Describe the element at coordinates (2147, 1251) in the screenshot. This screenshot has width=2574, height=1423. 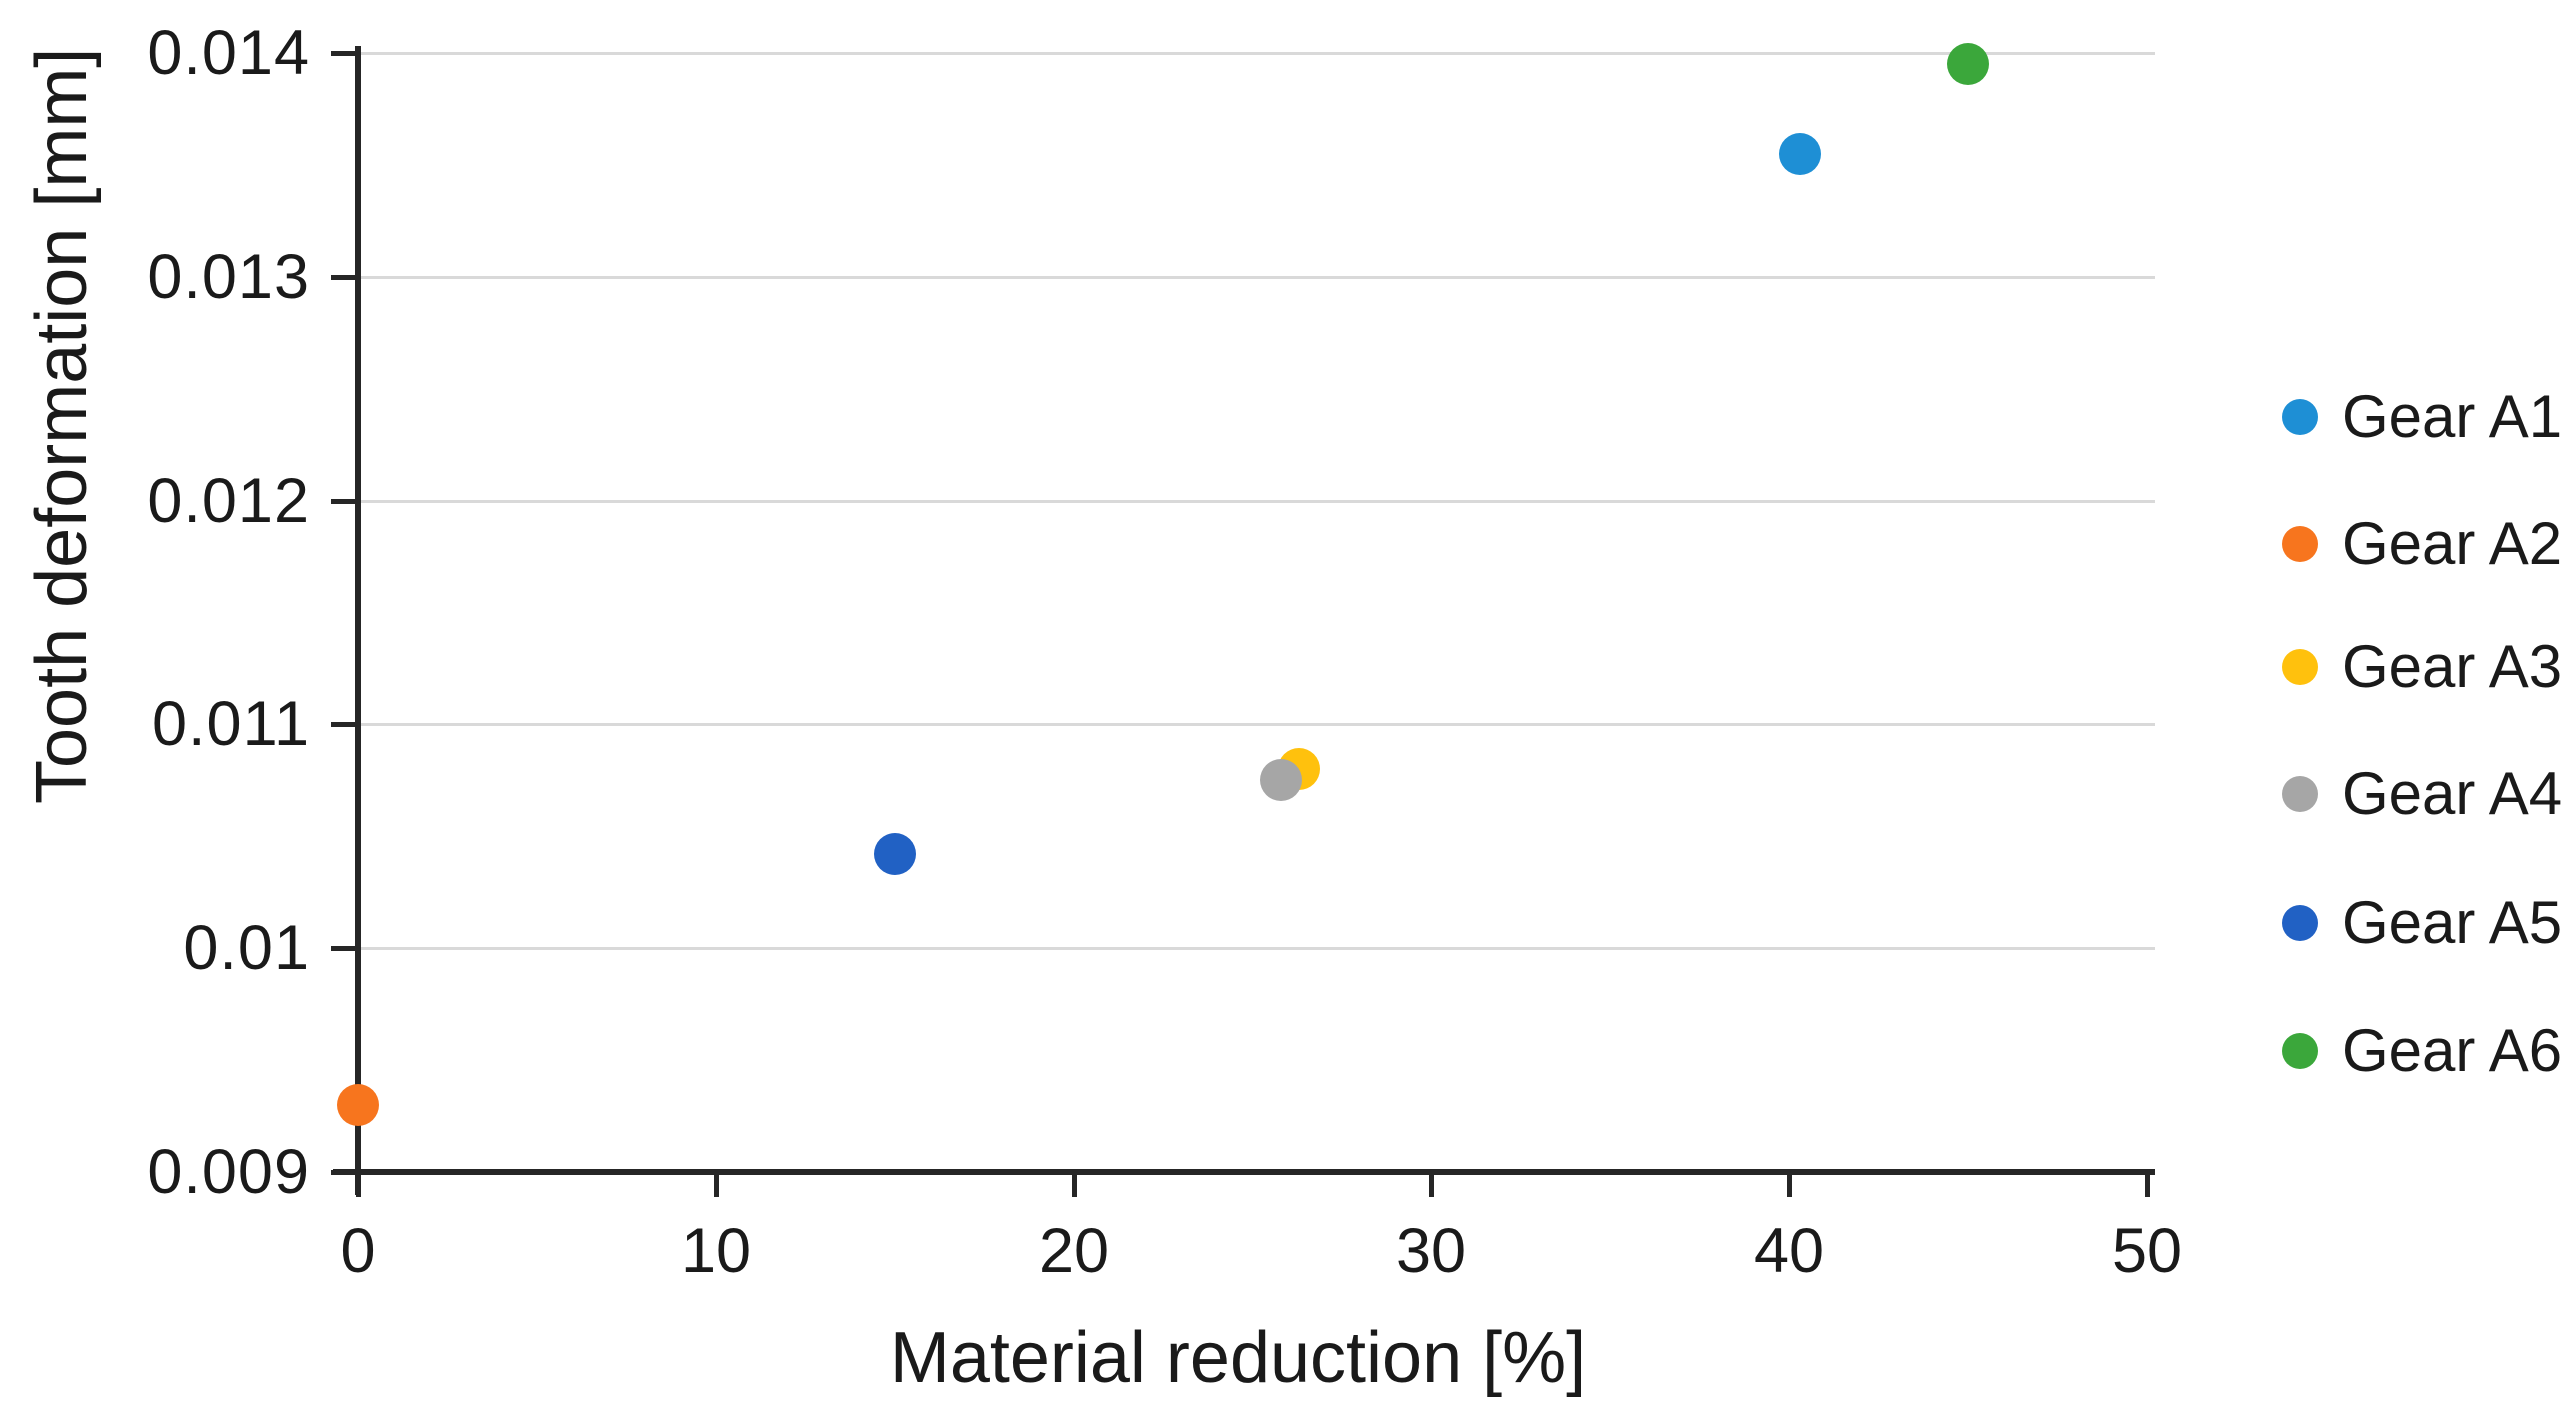
I see `x-tick-label: 50` at that location.